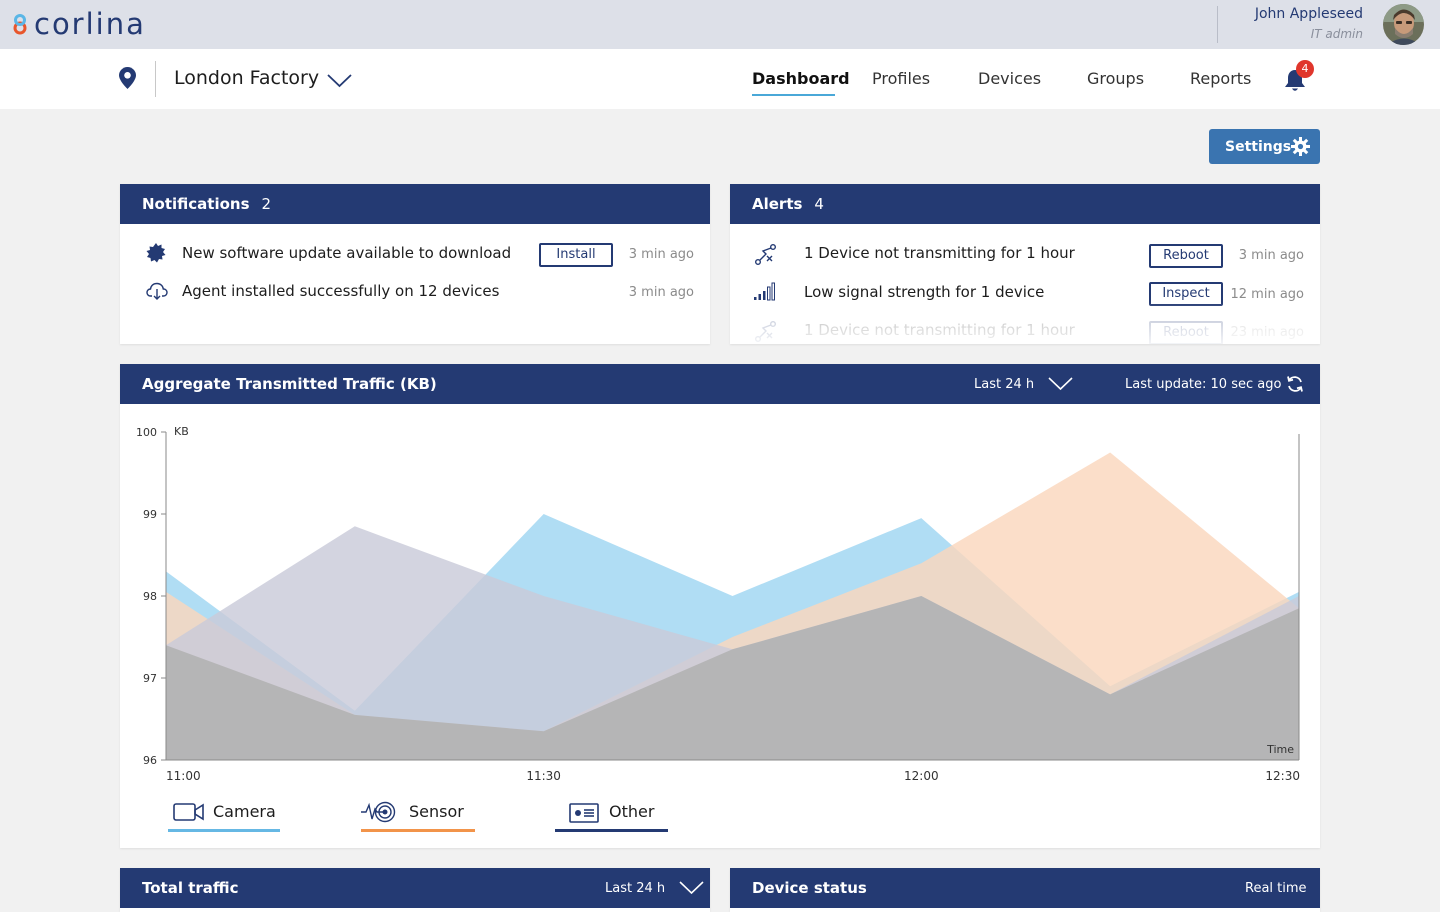  What do you see at coordinates (127, 80) in the screenshot?
I see `location-pin-icon` at bounding box center [127, 80].